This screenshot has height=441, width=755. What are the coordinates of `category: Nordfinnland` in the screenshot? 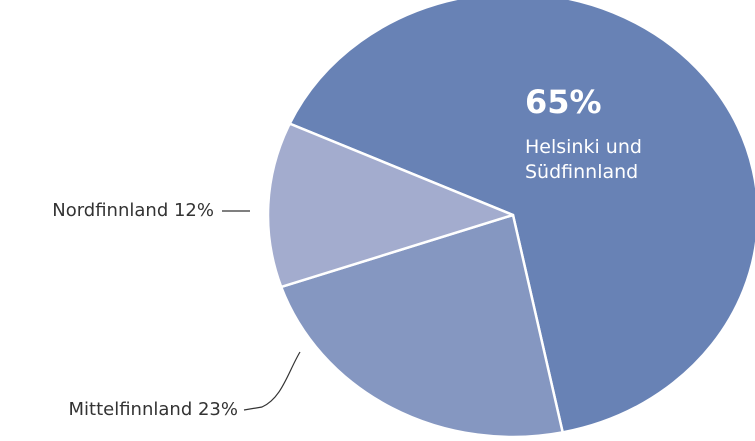 It's located at (110, 210).